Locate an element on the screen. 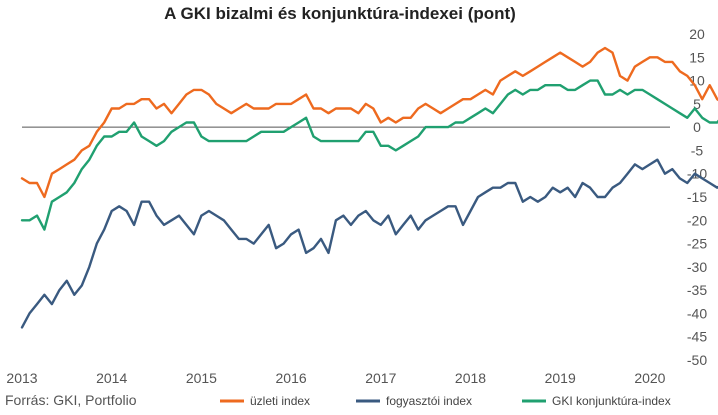  y-tick-label: 20 is located at coordinates (697, 34).